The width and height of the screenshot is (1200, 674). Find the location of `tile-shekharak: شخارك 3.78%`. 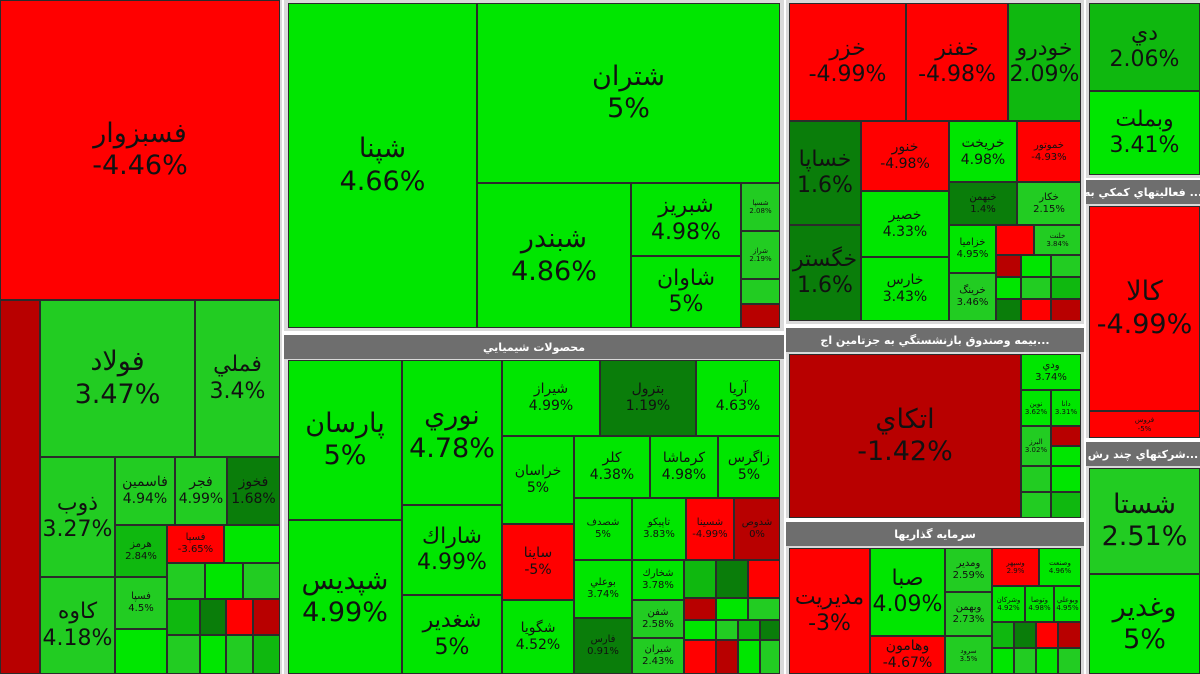

tile-shekharak: شخارك 3.78% is located at coordinates (658, 580).